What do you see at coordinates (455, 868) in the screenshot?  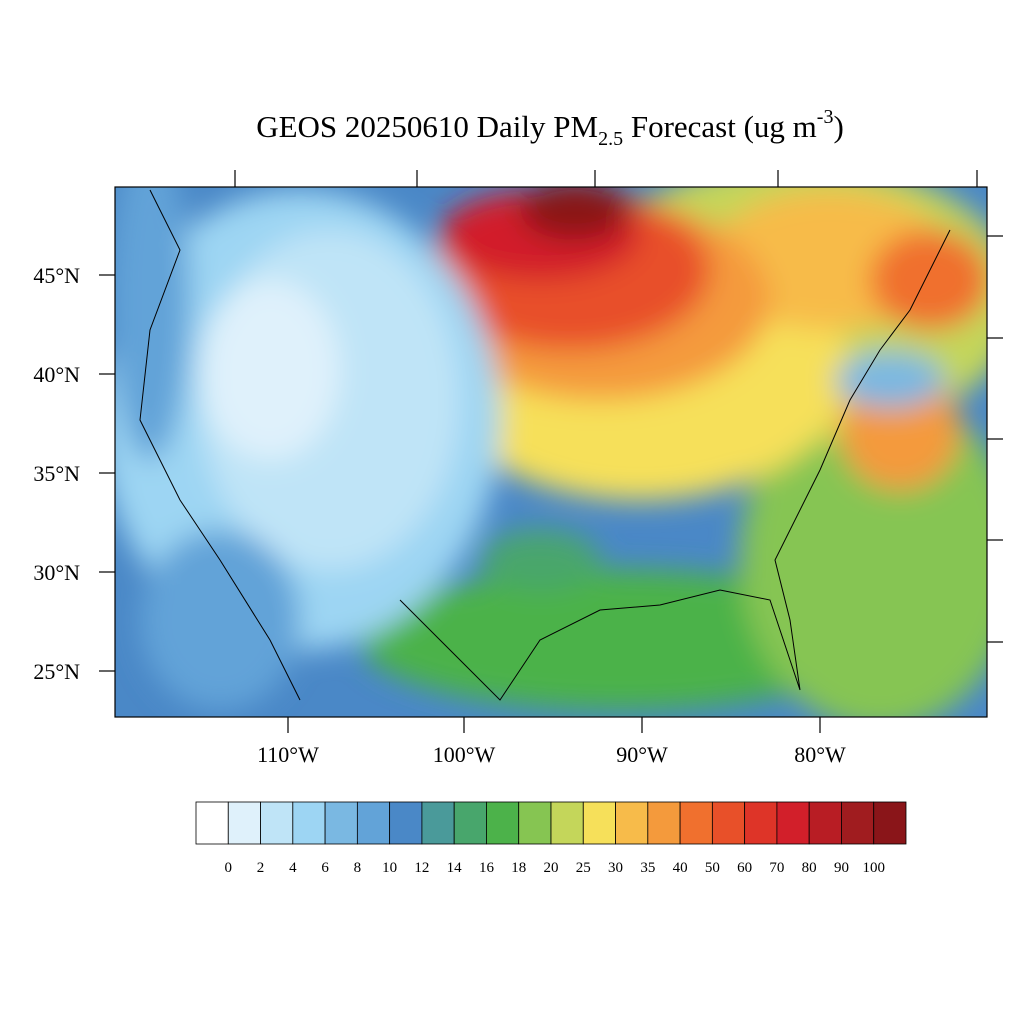 I see `colorbar-label: 14` at bounding box center [455, 868].